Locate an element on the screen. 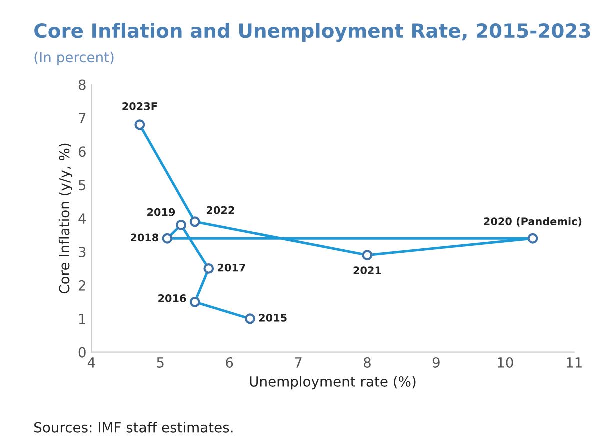 The image size is (611, 446). annotation: 2023F is located at coordinates (140, 106).